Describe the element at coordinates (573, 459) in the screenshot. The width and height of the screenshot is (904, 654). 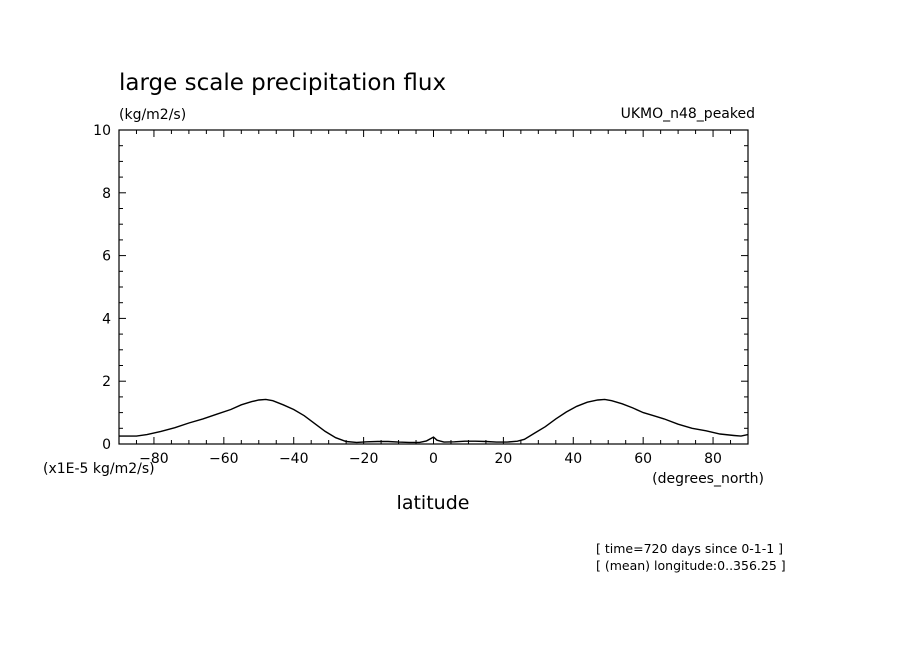
I see `x-tick-label: 40` at that location.